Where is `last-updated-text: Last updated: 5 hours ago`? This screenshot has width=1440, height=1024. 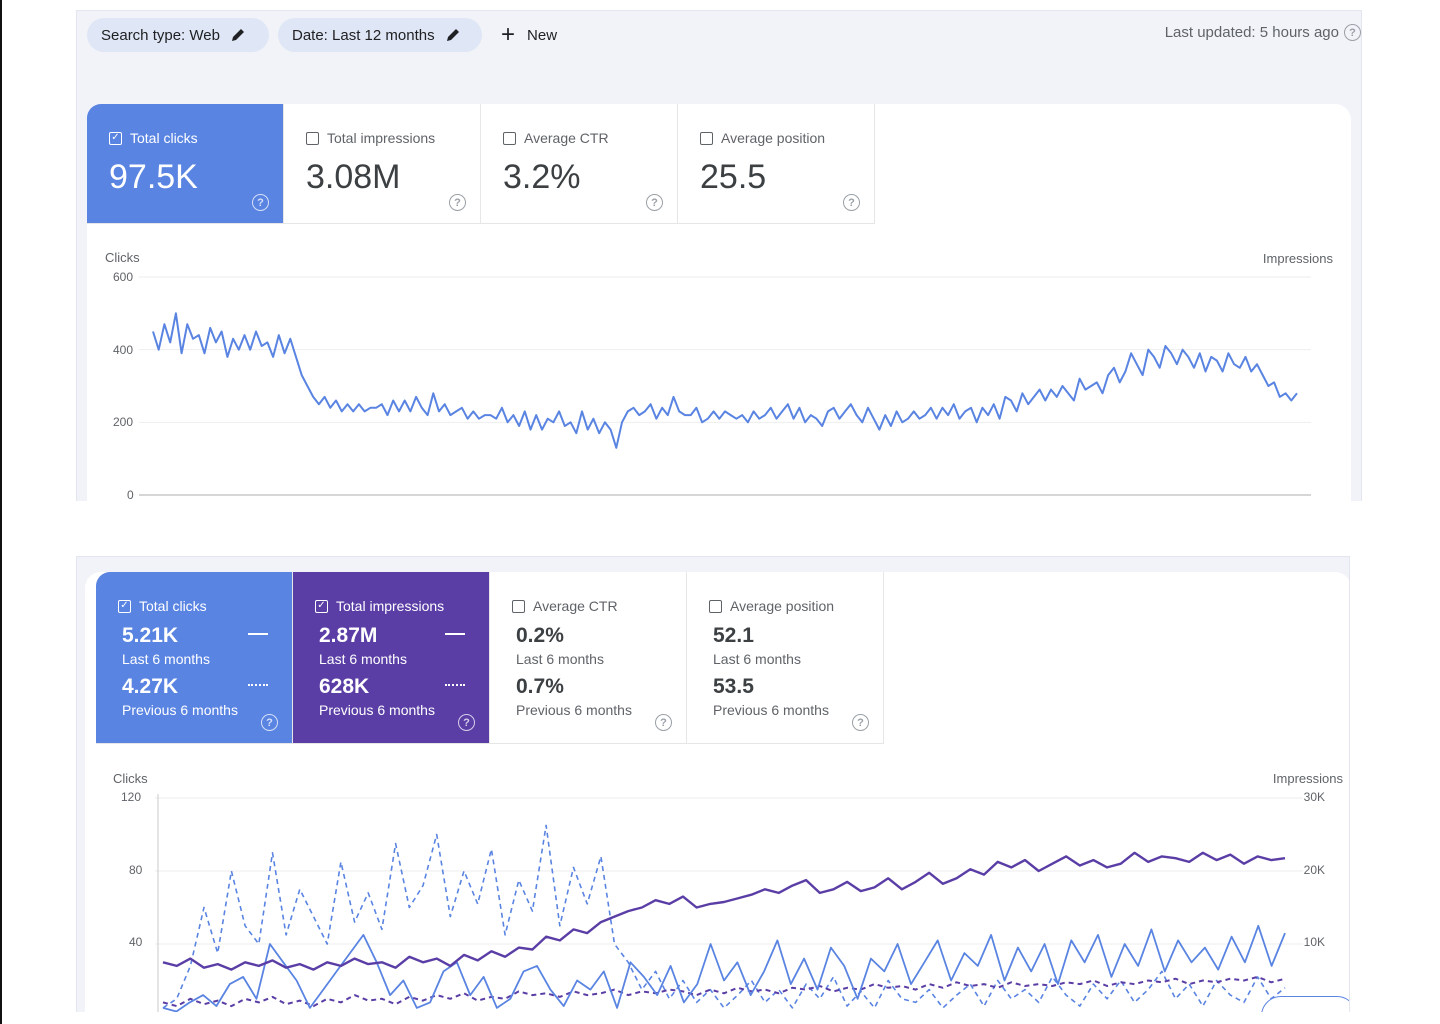 last-updated-text: Last updated: 5 hours ago is located at coordinates (1251, 32).